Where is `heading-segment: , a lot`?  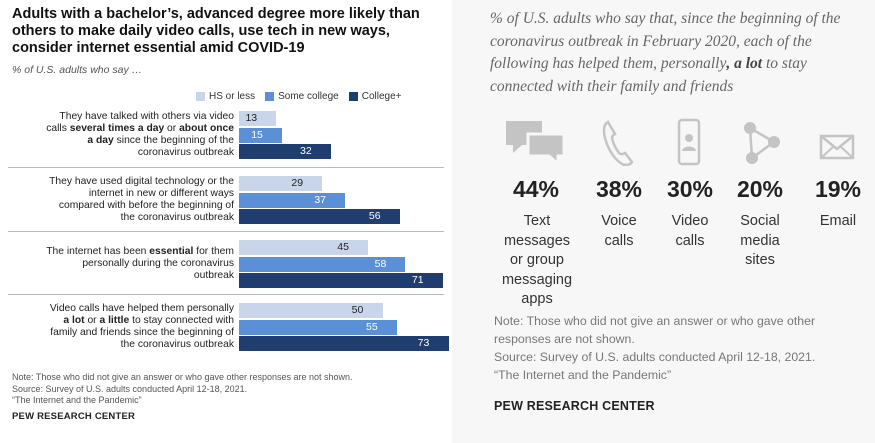
heading-segment: , a lot is located at coordinates (744, 63).